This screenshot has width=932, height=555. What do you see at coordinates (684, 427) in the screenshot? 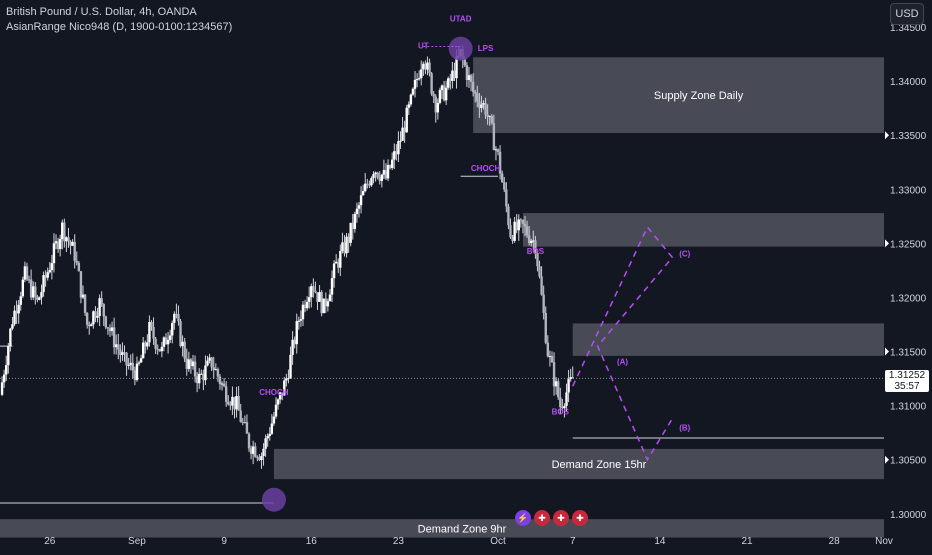
I see `annotation-label: (B)` at bounding box center [684, 427].